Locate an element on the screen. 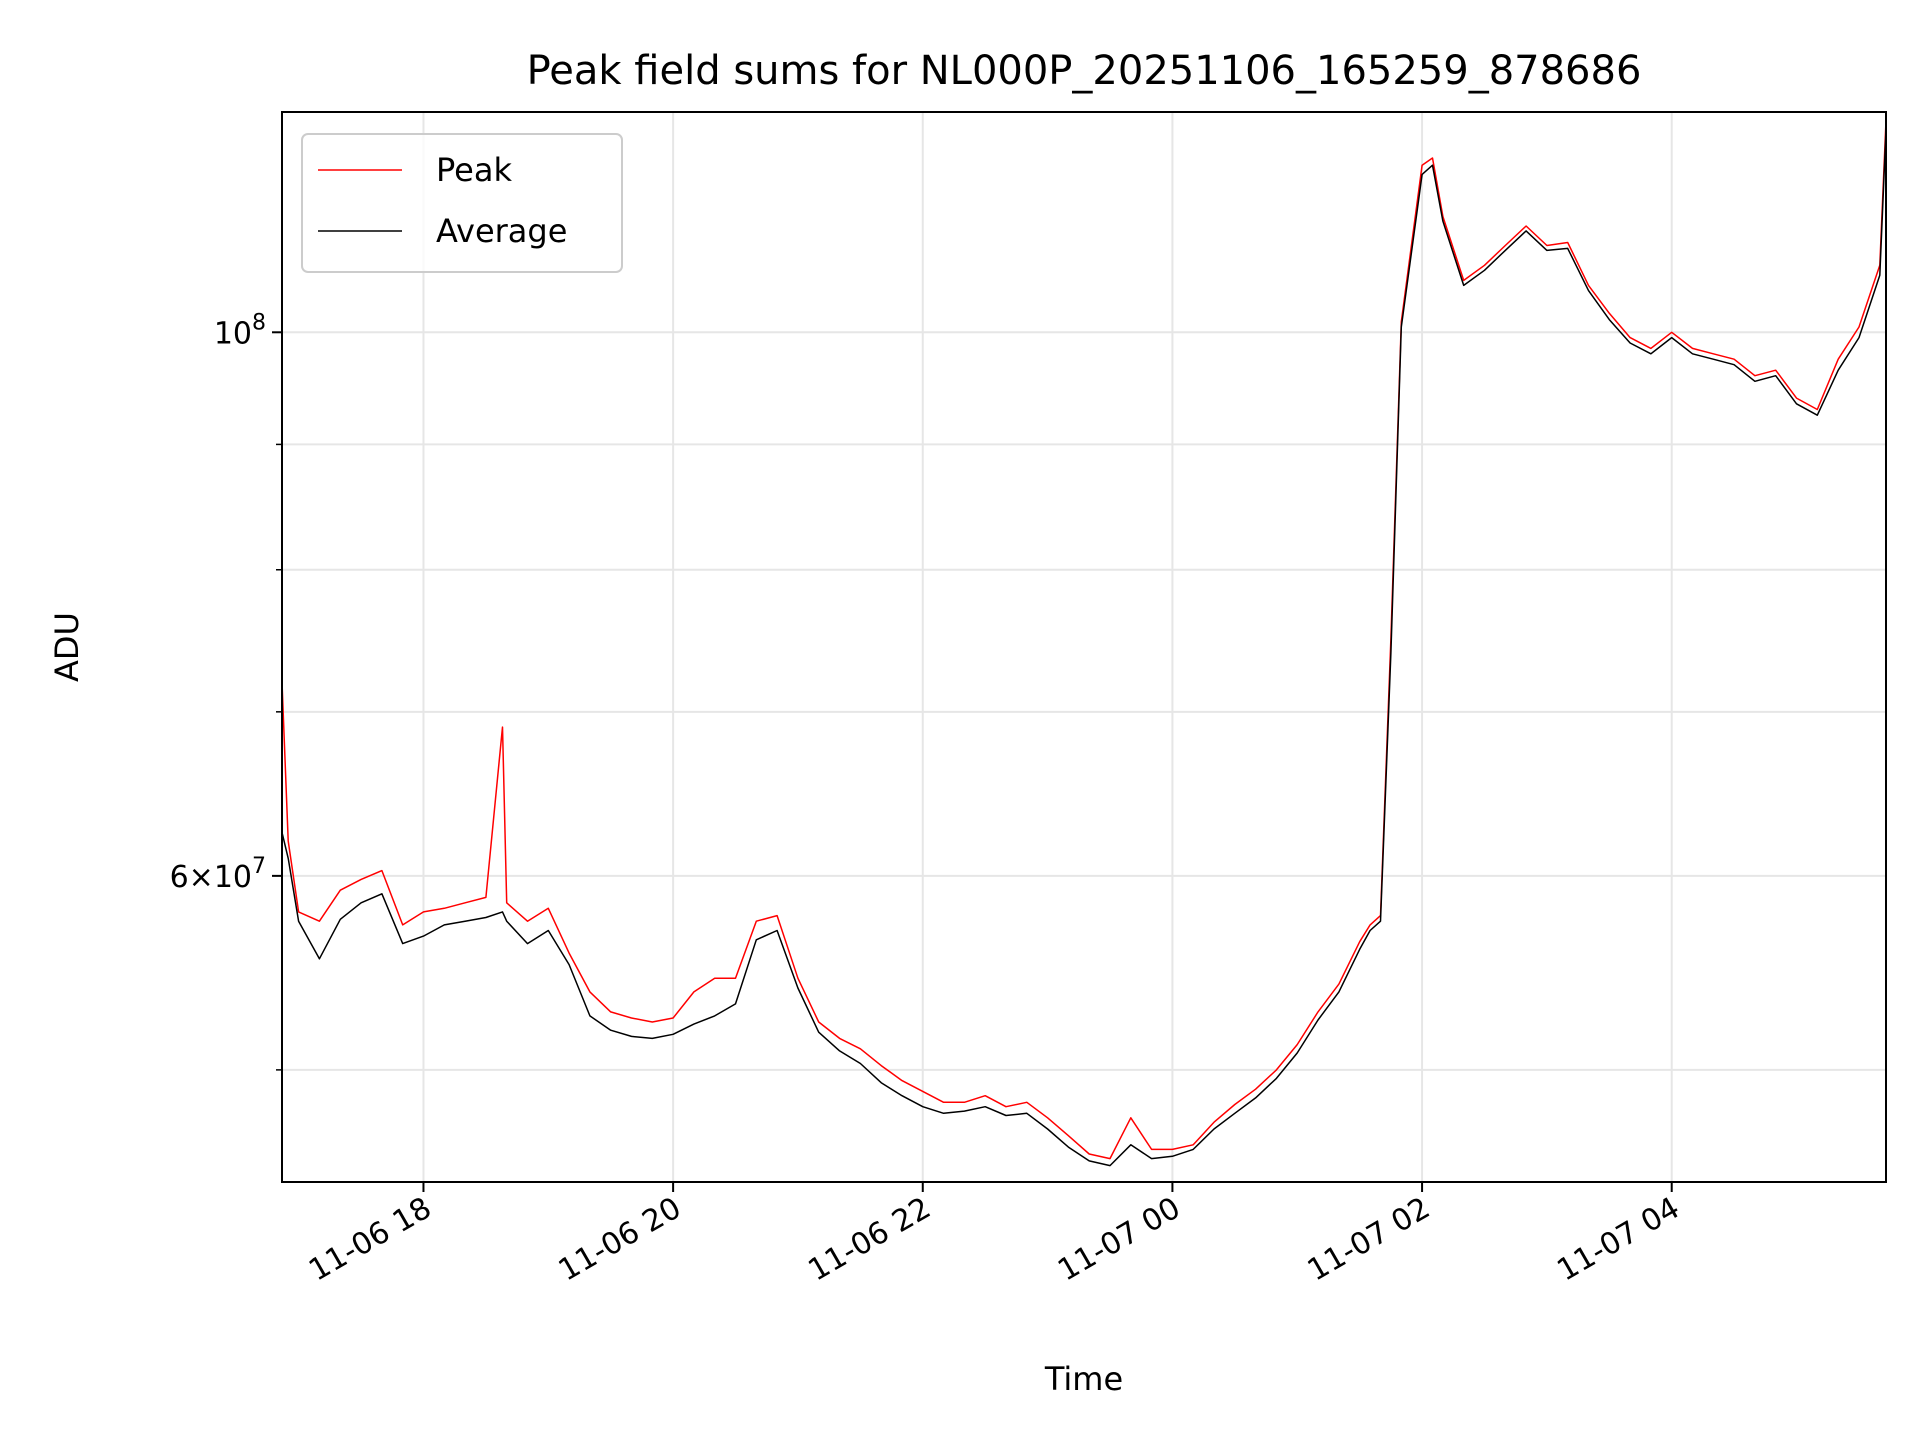  y-axis-label: ADU is located at coordinates (67, 647).